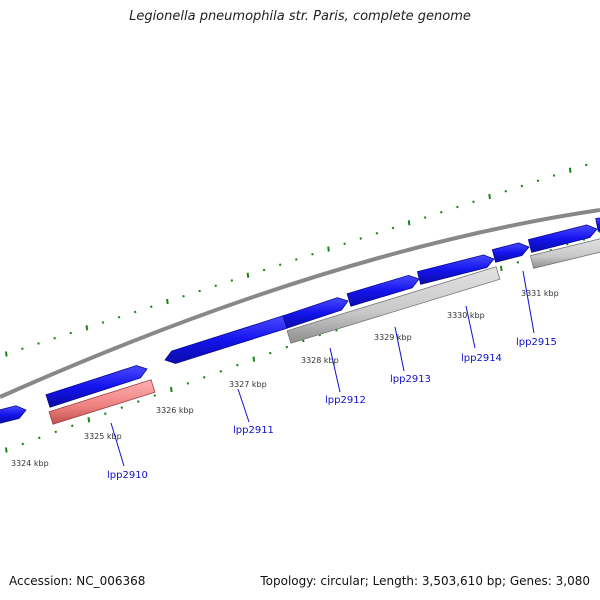  What do you see at coordinates (248, 384) in the screenshot?
I see `tick-label: 3327 kbp` at bounding box center [248, 384].